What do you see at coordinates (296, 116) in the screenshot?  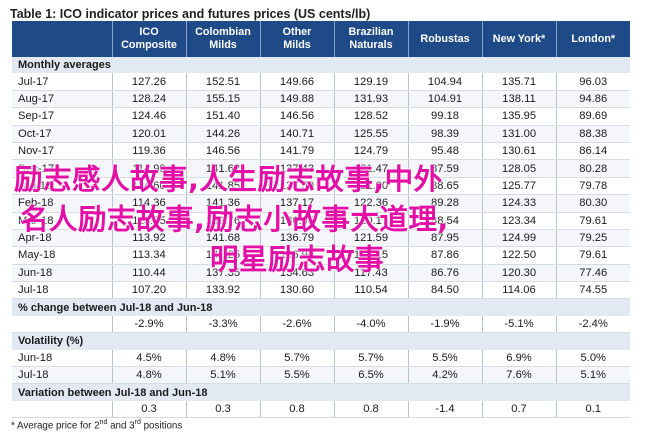 I see `table-cell: 146.56` at bounding box center [296, 116].